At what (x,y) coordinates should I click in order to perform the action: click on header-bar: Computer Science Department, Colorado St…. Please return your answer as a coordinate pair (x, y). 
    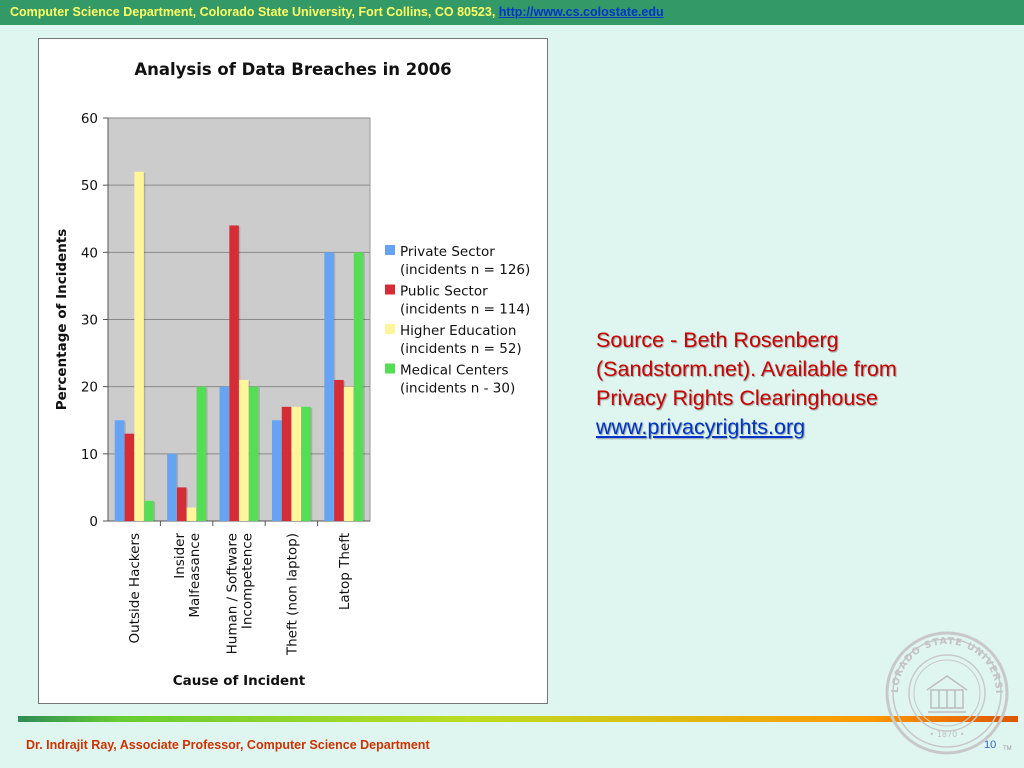
    Looking at the image, I should click on (512, 12).